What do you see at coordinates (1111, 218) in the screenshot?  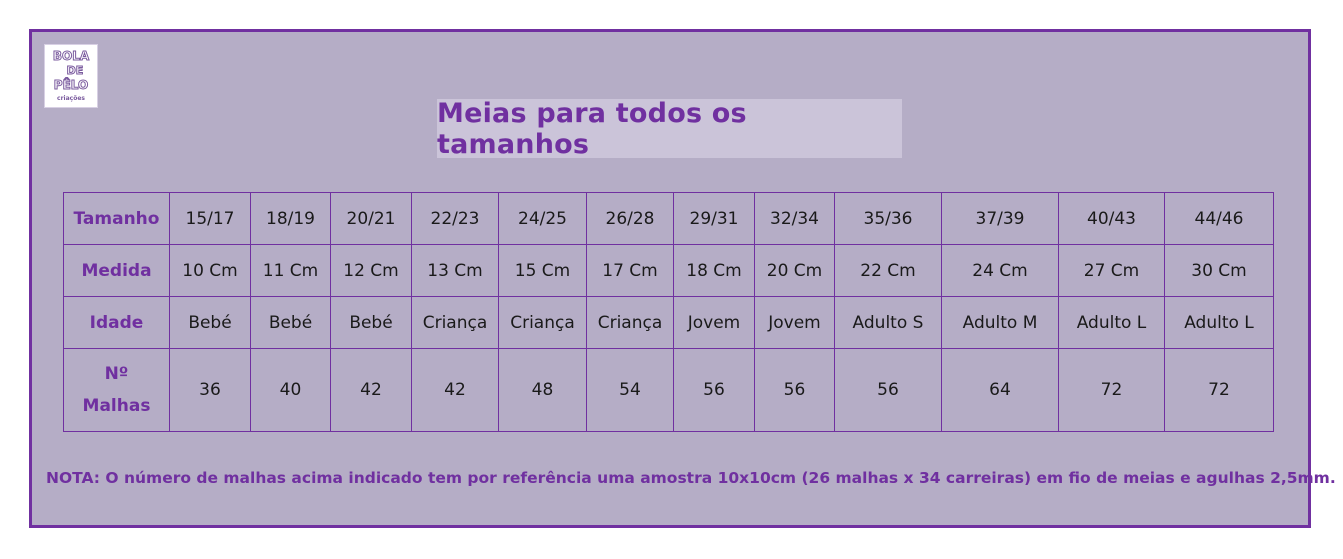 I see `table-cell: 40/43` at bounding box center [1111, 218].